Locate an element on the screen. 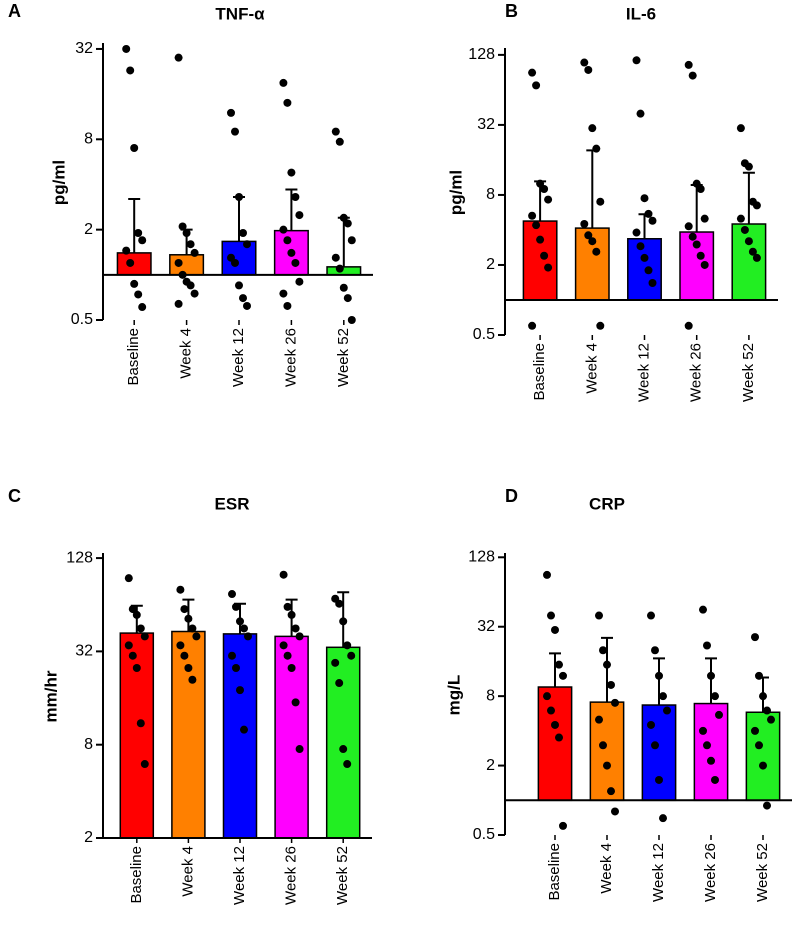 Image resolution: width=797 pixels, height=935 pixels. y-axis-label: mm/hr is located at coordinates (50, 696).